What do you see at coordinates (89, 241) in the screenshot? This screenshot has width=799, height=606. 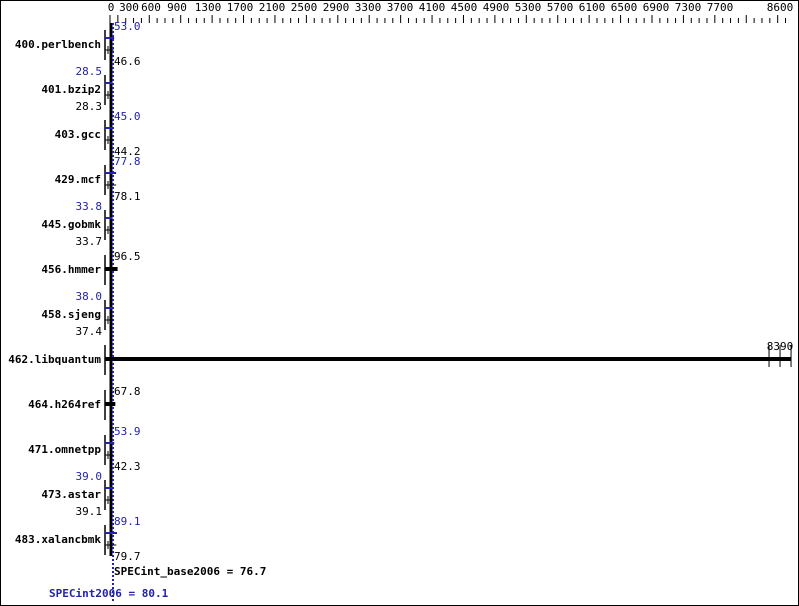 I see `base-value-label: 33.7` at bounding box center [89, 241].